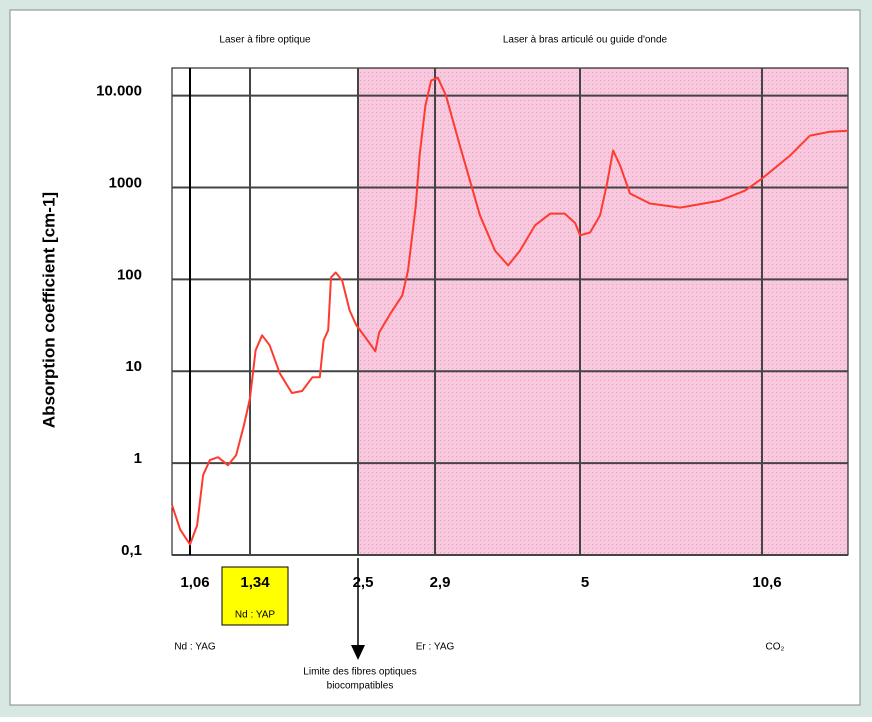  I want to click on y-tick-label: 10, so click(133, 366).